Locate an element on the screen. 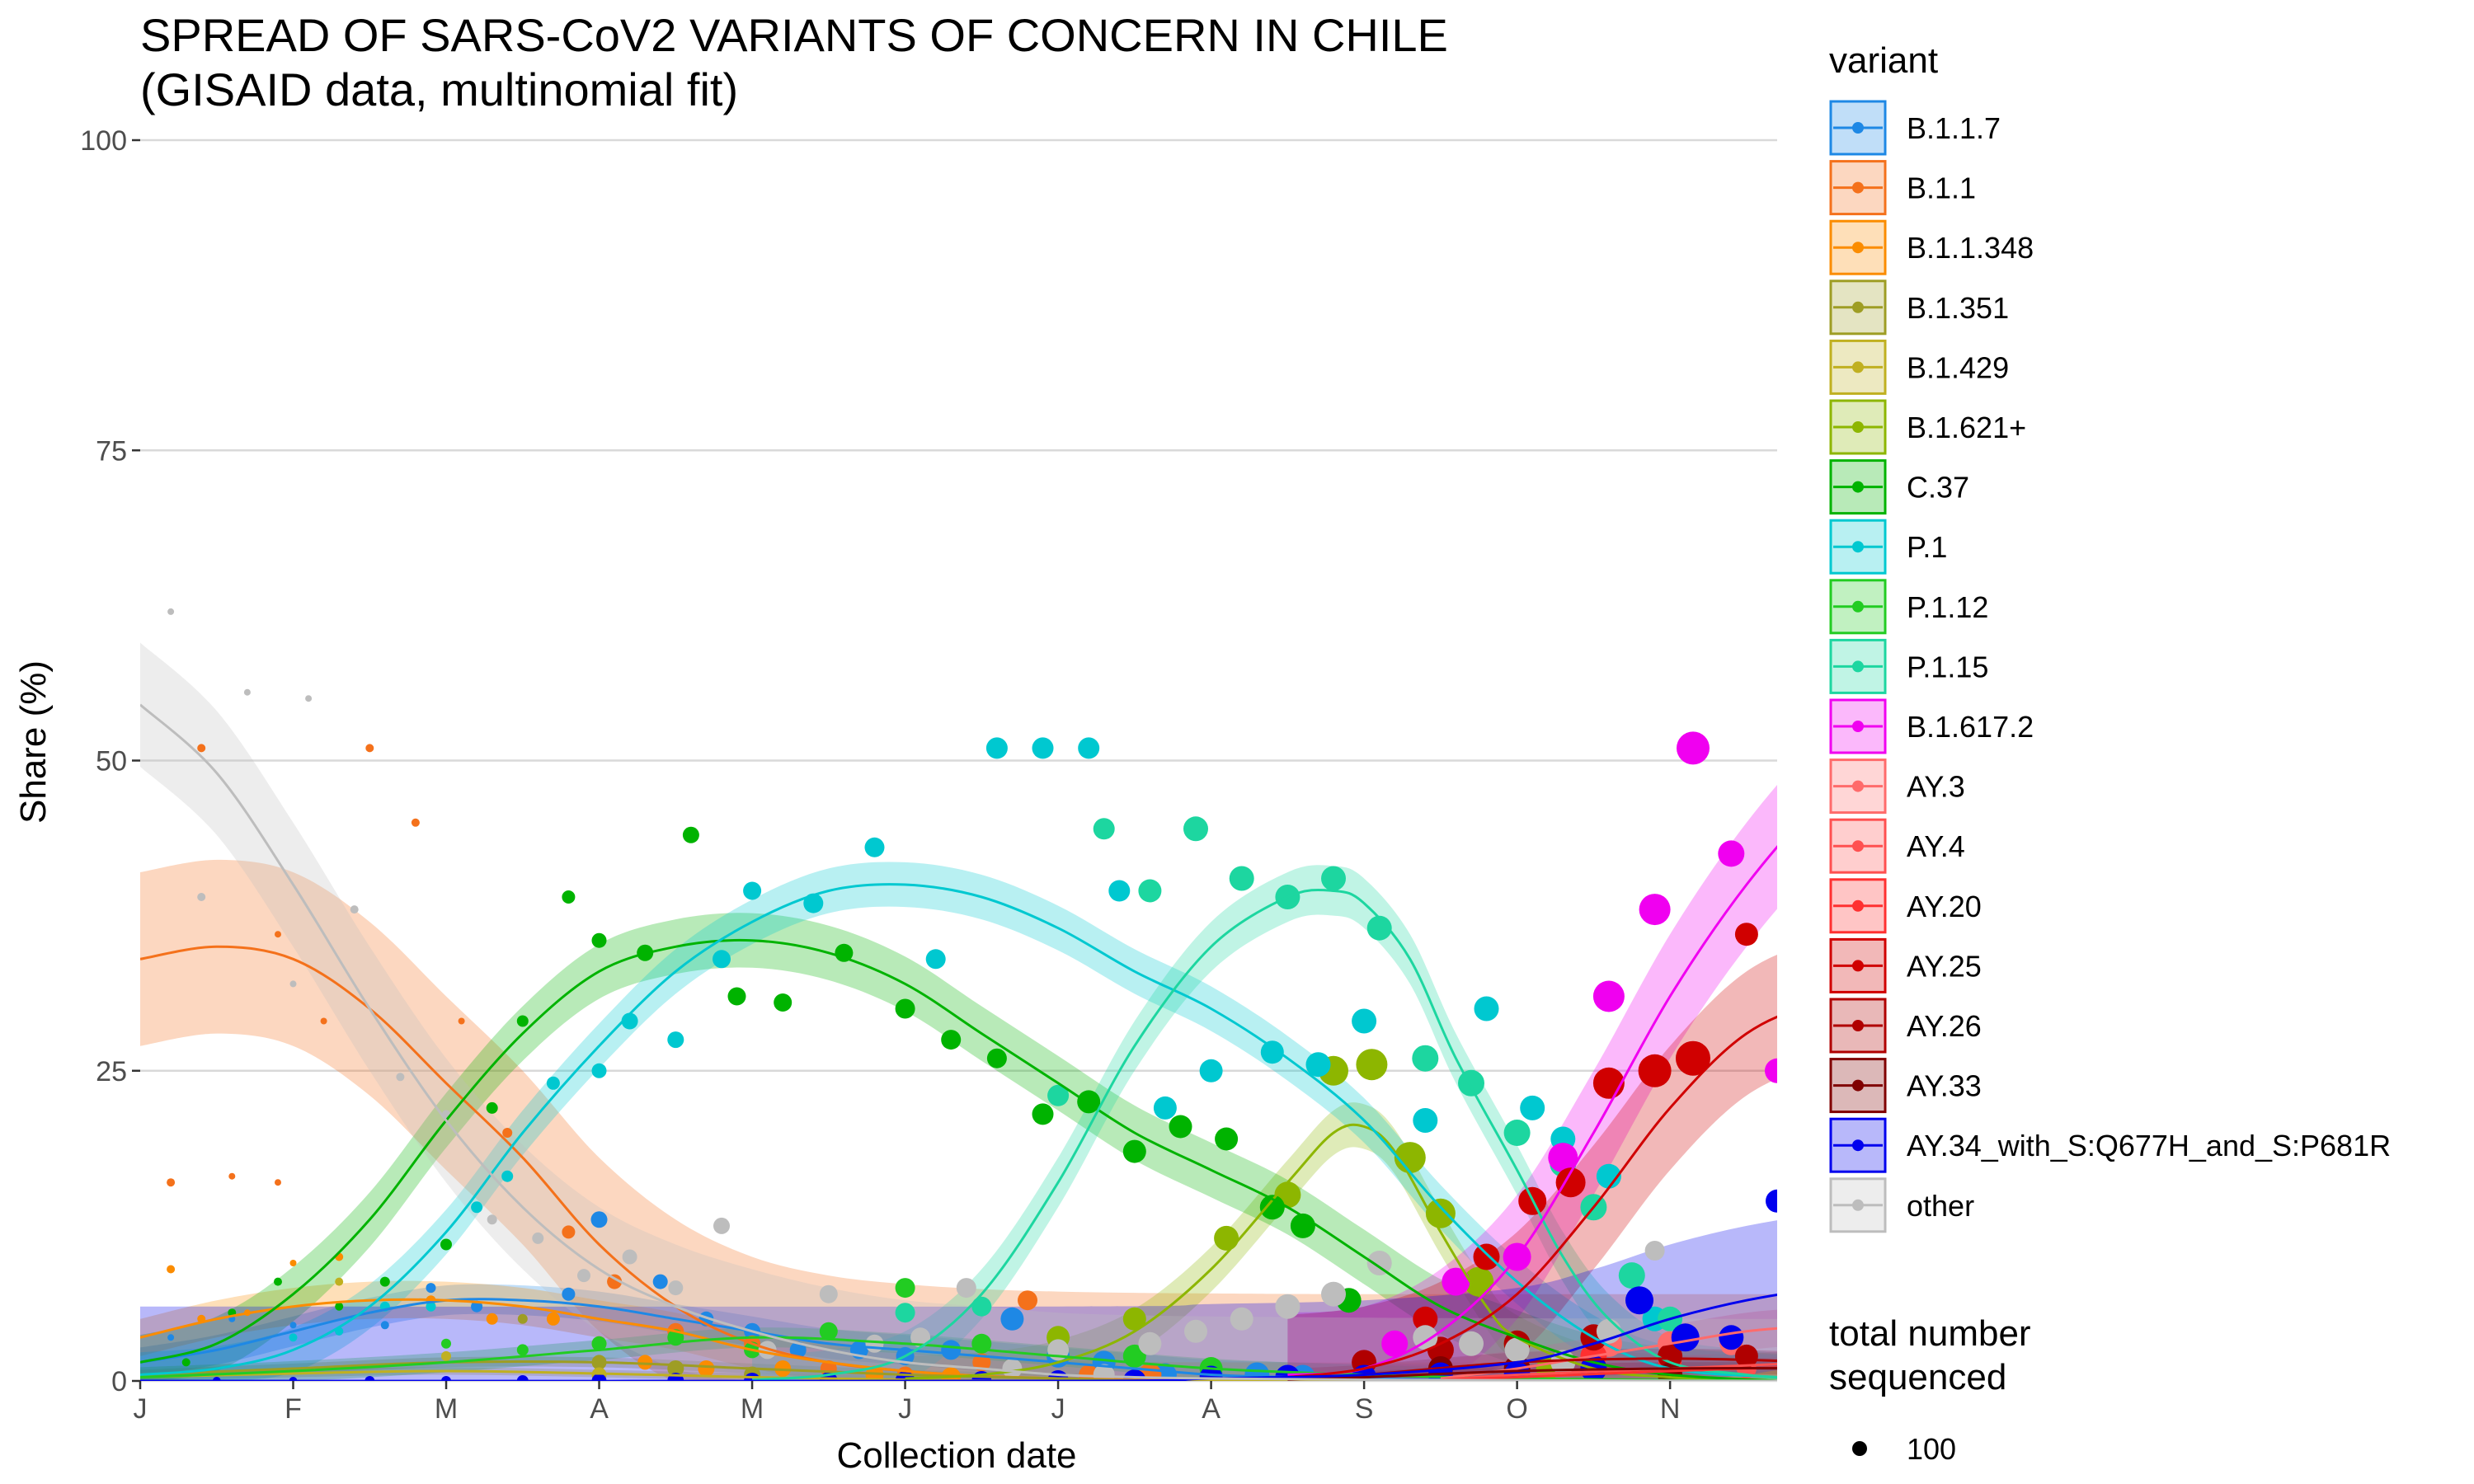 The image size is (2474, 1484). legend-item-ay-3: AY.3 is located at coordinates (1897, 786).